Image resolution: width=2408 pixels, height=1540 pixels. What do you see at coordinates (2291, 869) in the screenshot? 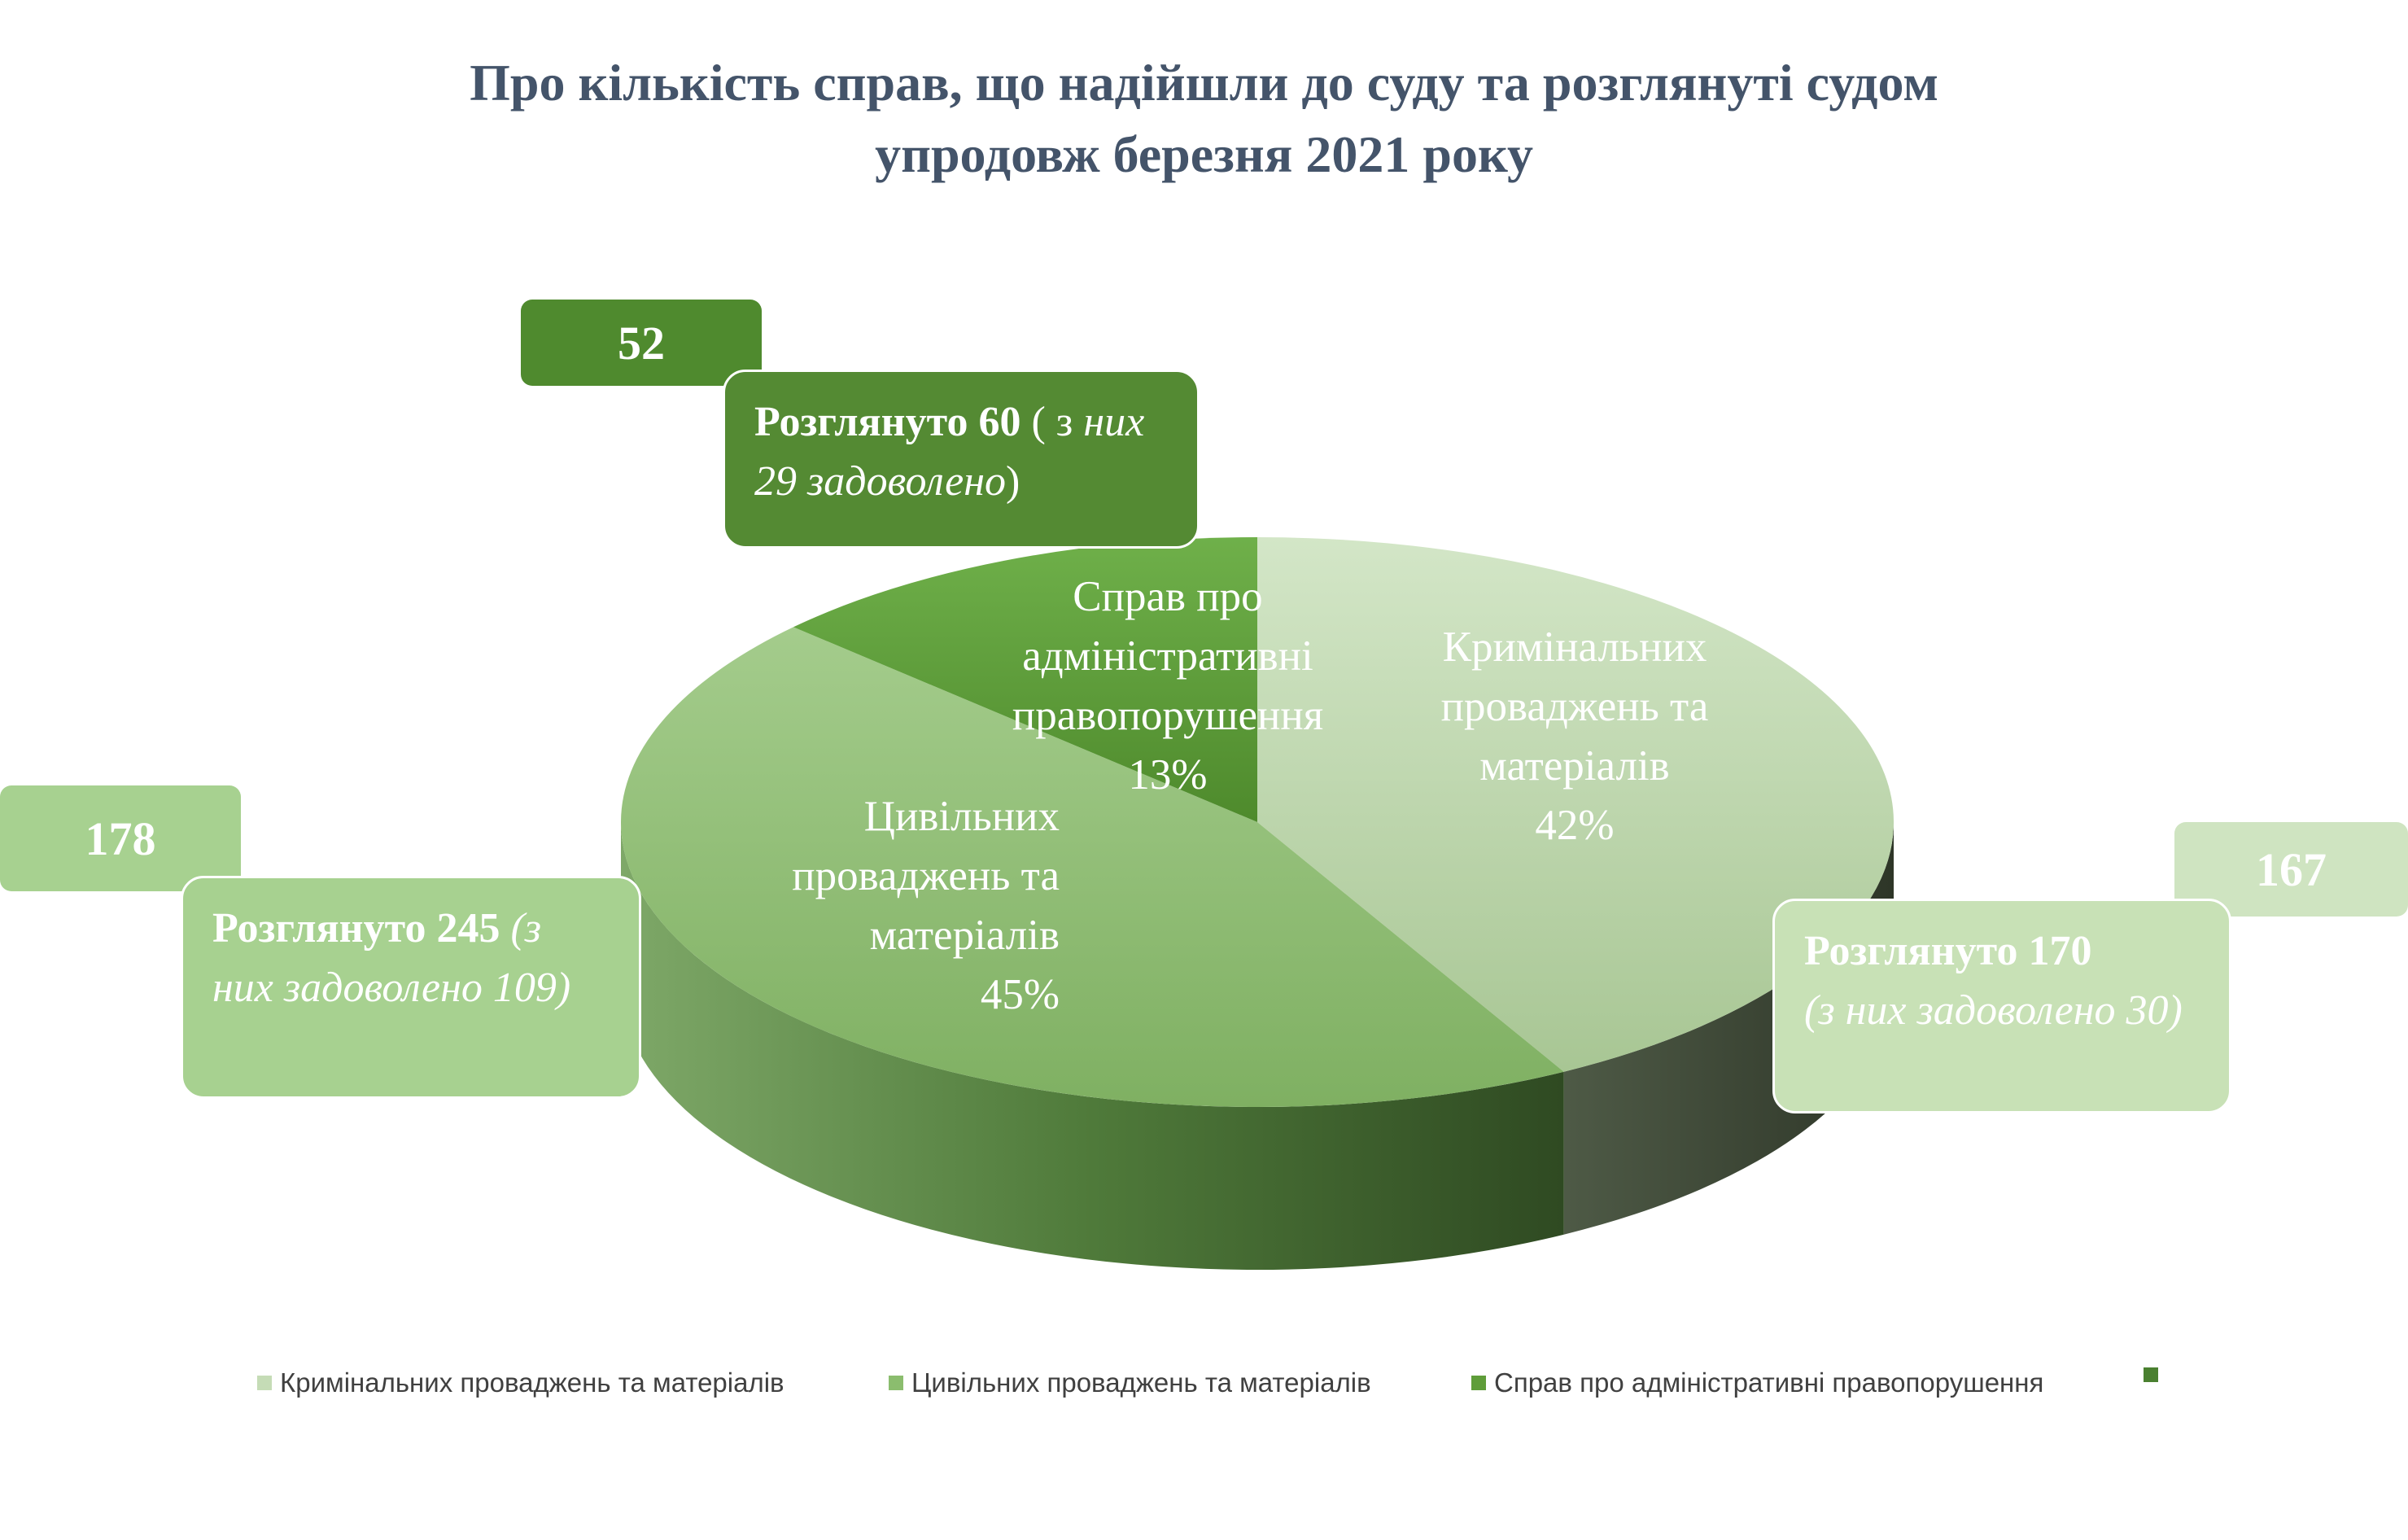
I see `criminal-received-value: 167` at bounding box center [2291, 869].